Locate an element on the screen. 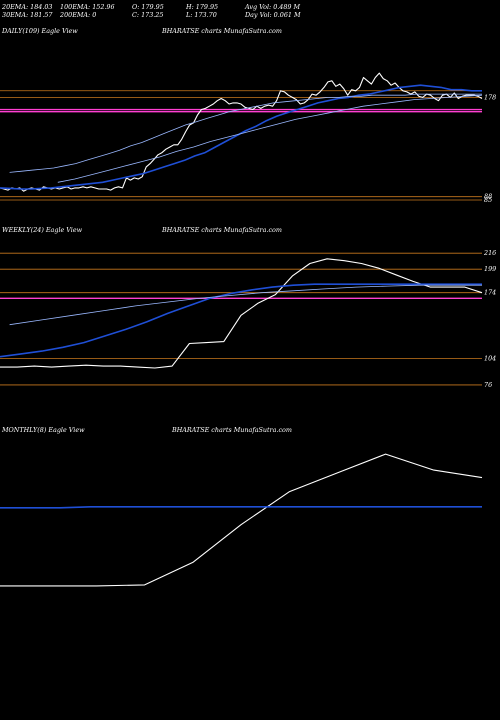  panel-1-y-tick-3: 104 is located at coordinates (490, 359).